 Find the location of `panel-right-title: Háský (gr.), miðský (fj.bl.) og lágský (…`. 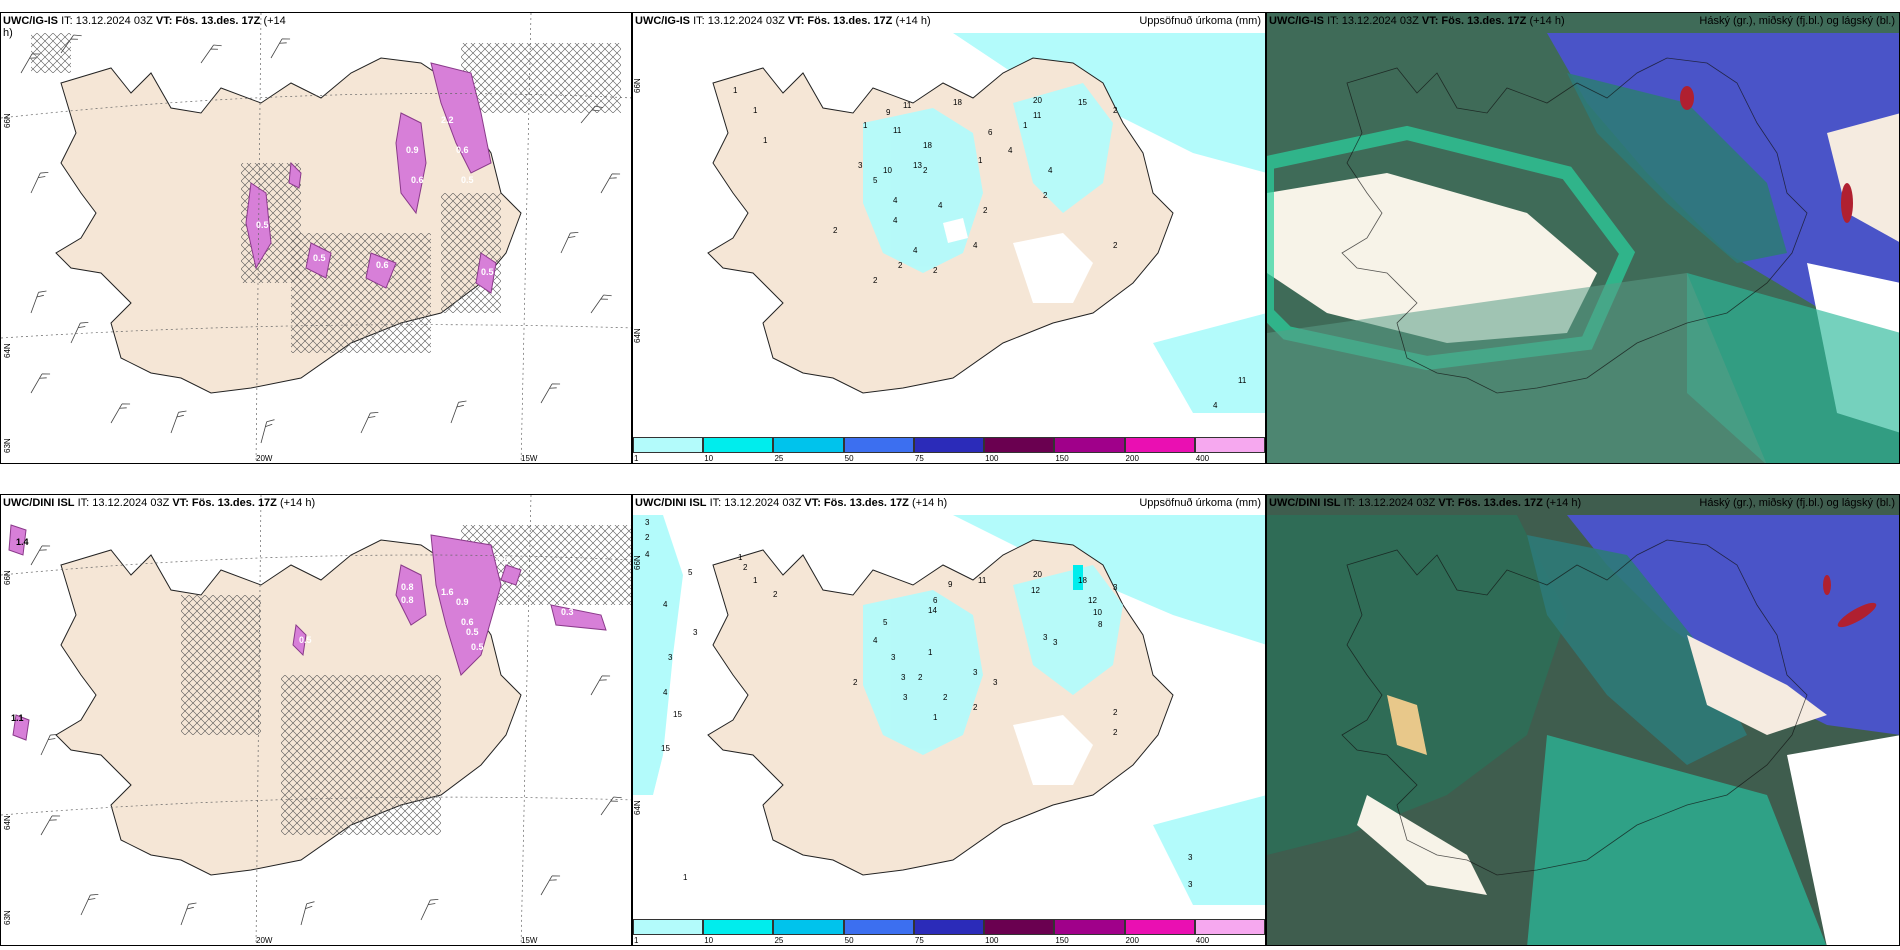

panel-right-title: Háský (gr.), miðský (fj.bl.) og lágský (… is located at coordinates (1797, 503).